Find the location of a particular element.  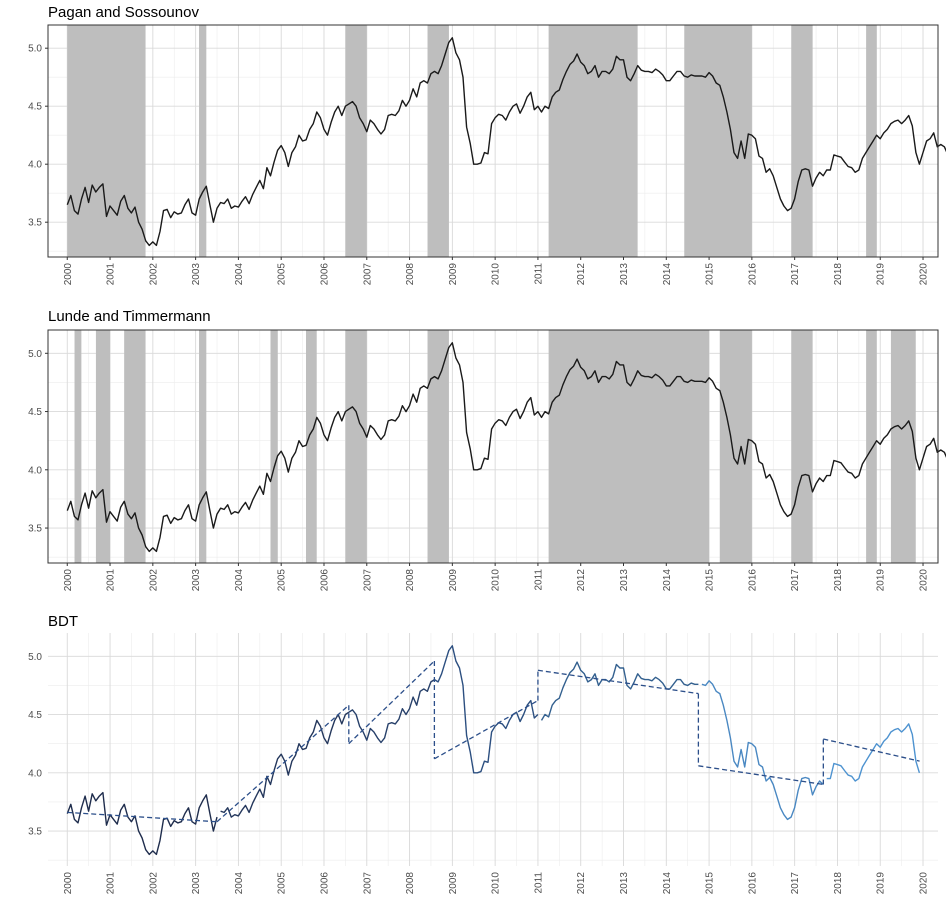

x-tick-label: 2007 is located at coordinates (367, 580).